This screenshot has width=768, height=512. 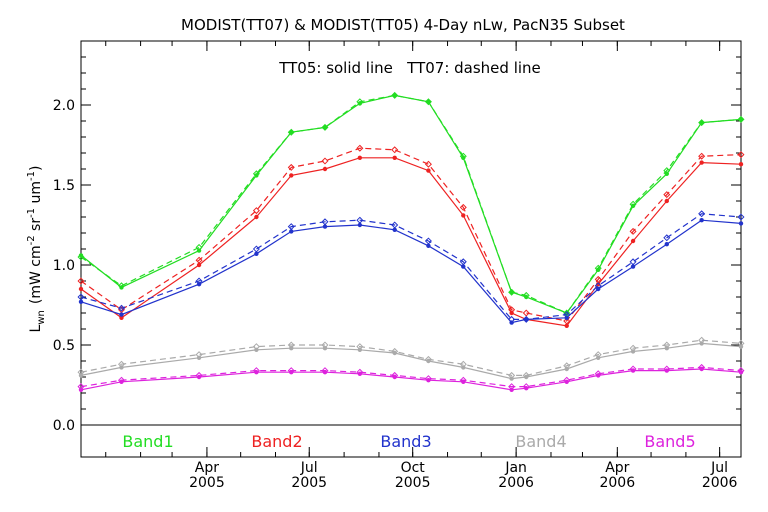 What do you see at coordinates (36, 328) in the screenshot?
I see `y-axis-label-main: L` at bounding box center [36, 328].